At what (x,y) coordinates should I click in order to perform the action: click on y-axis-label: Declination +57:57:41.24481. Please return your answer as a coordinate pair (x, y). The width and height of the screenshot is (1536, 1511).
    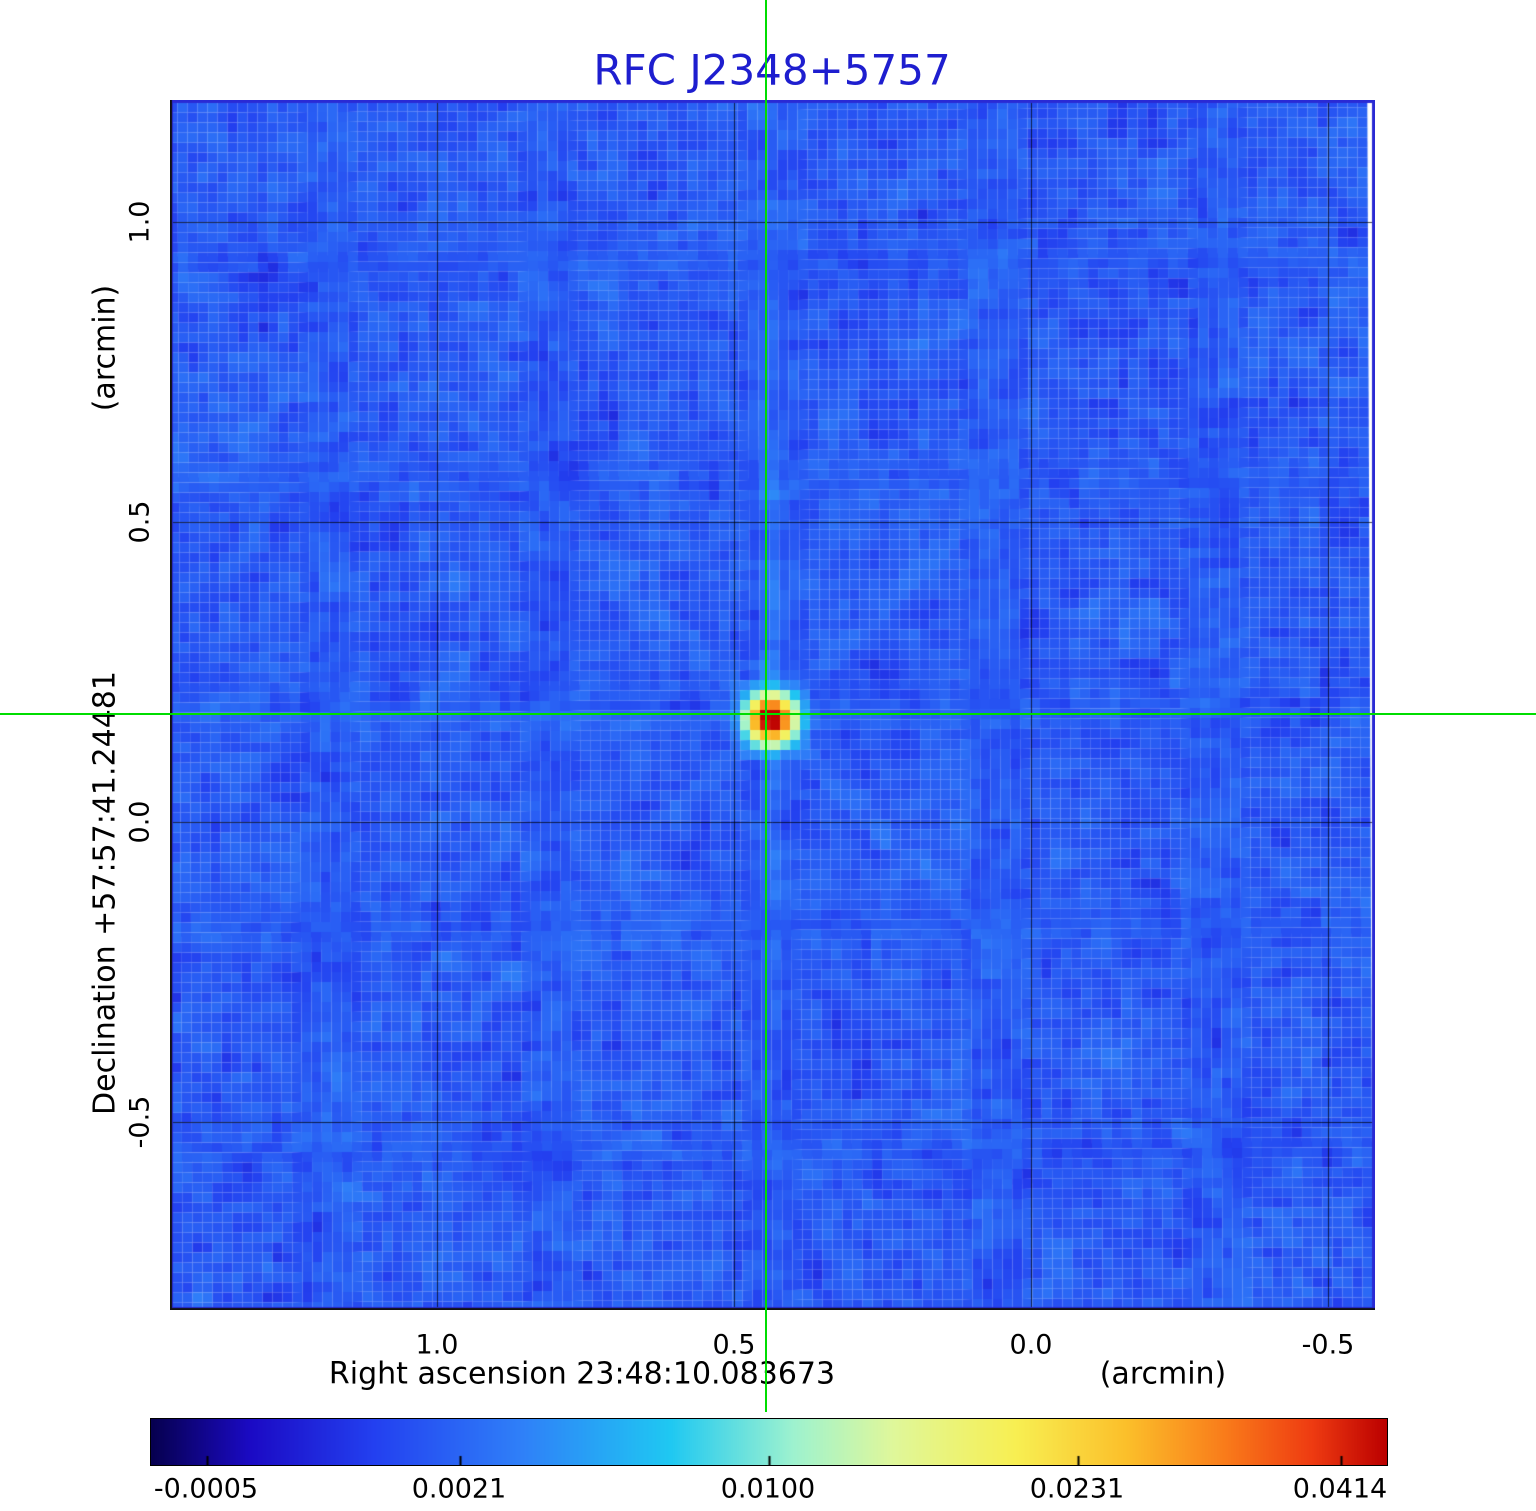
    Looking at the image, I should click on (105, 893).